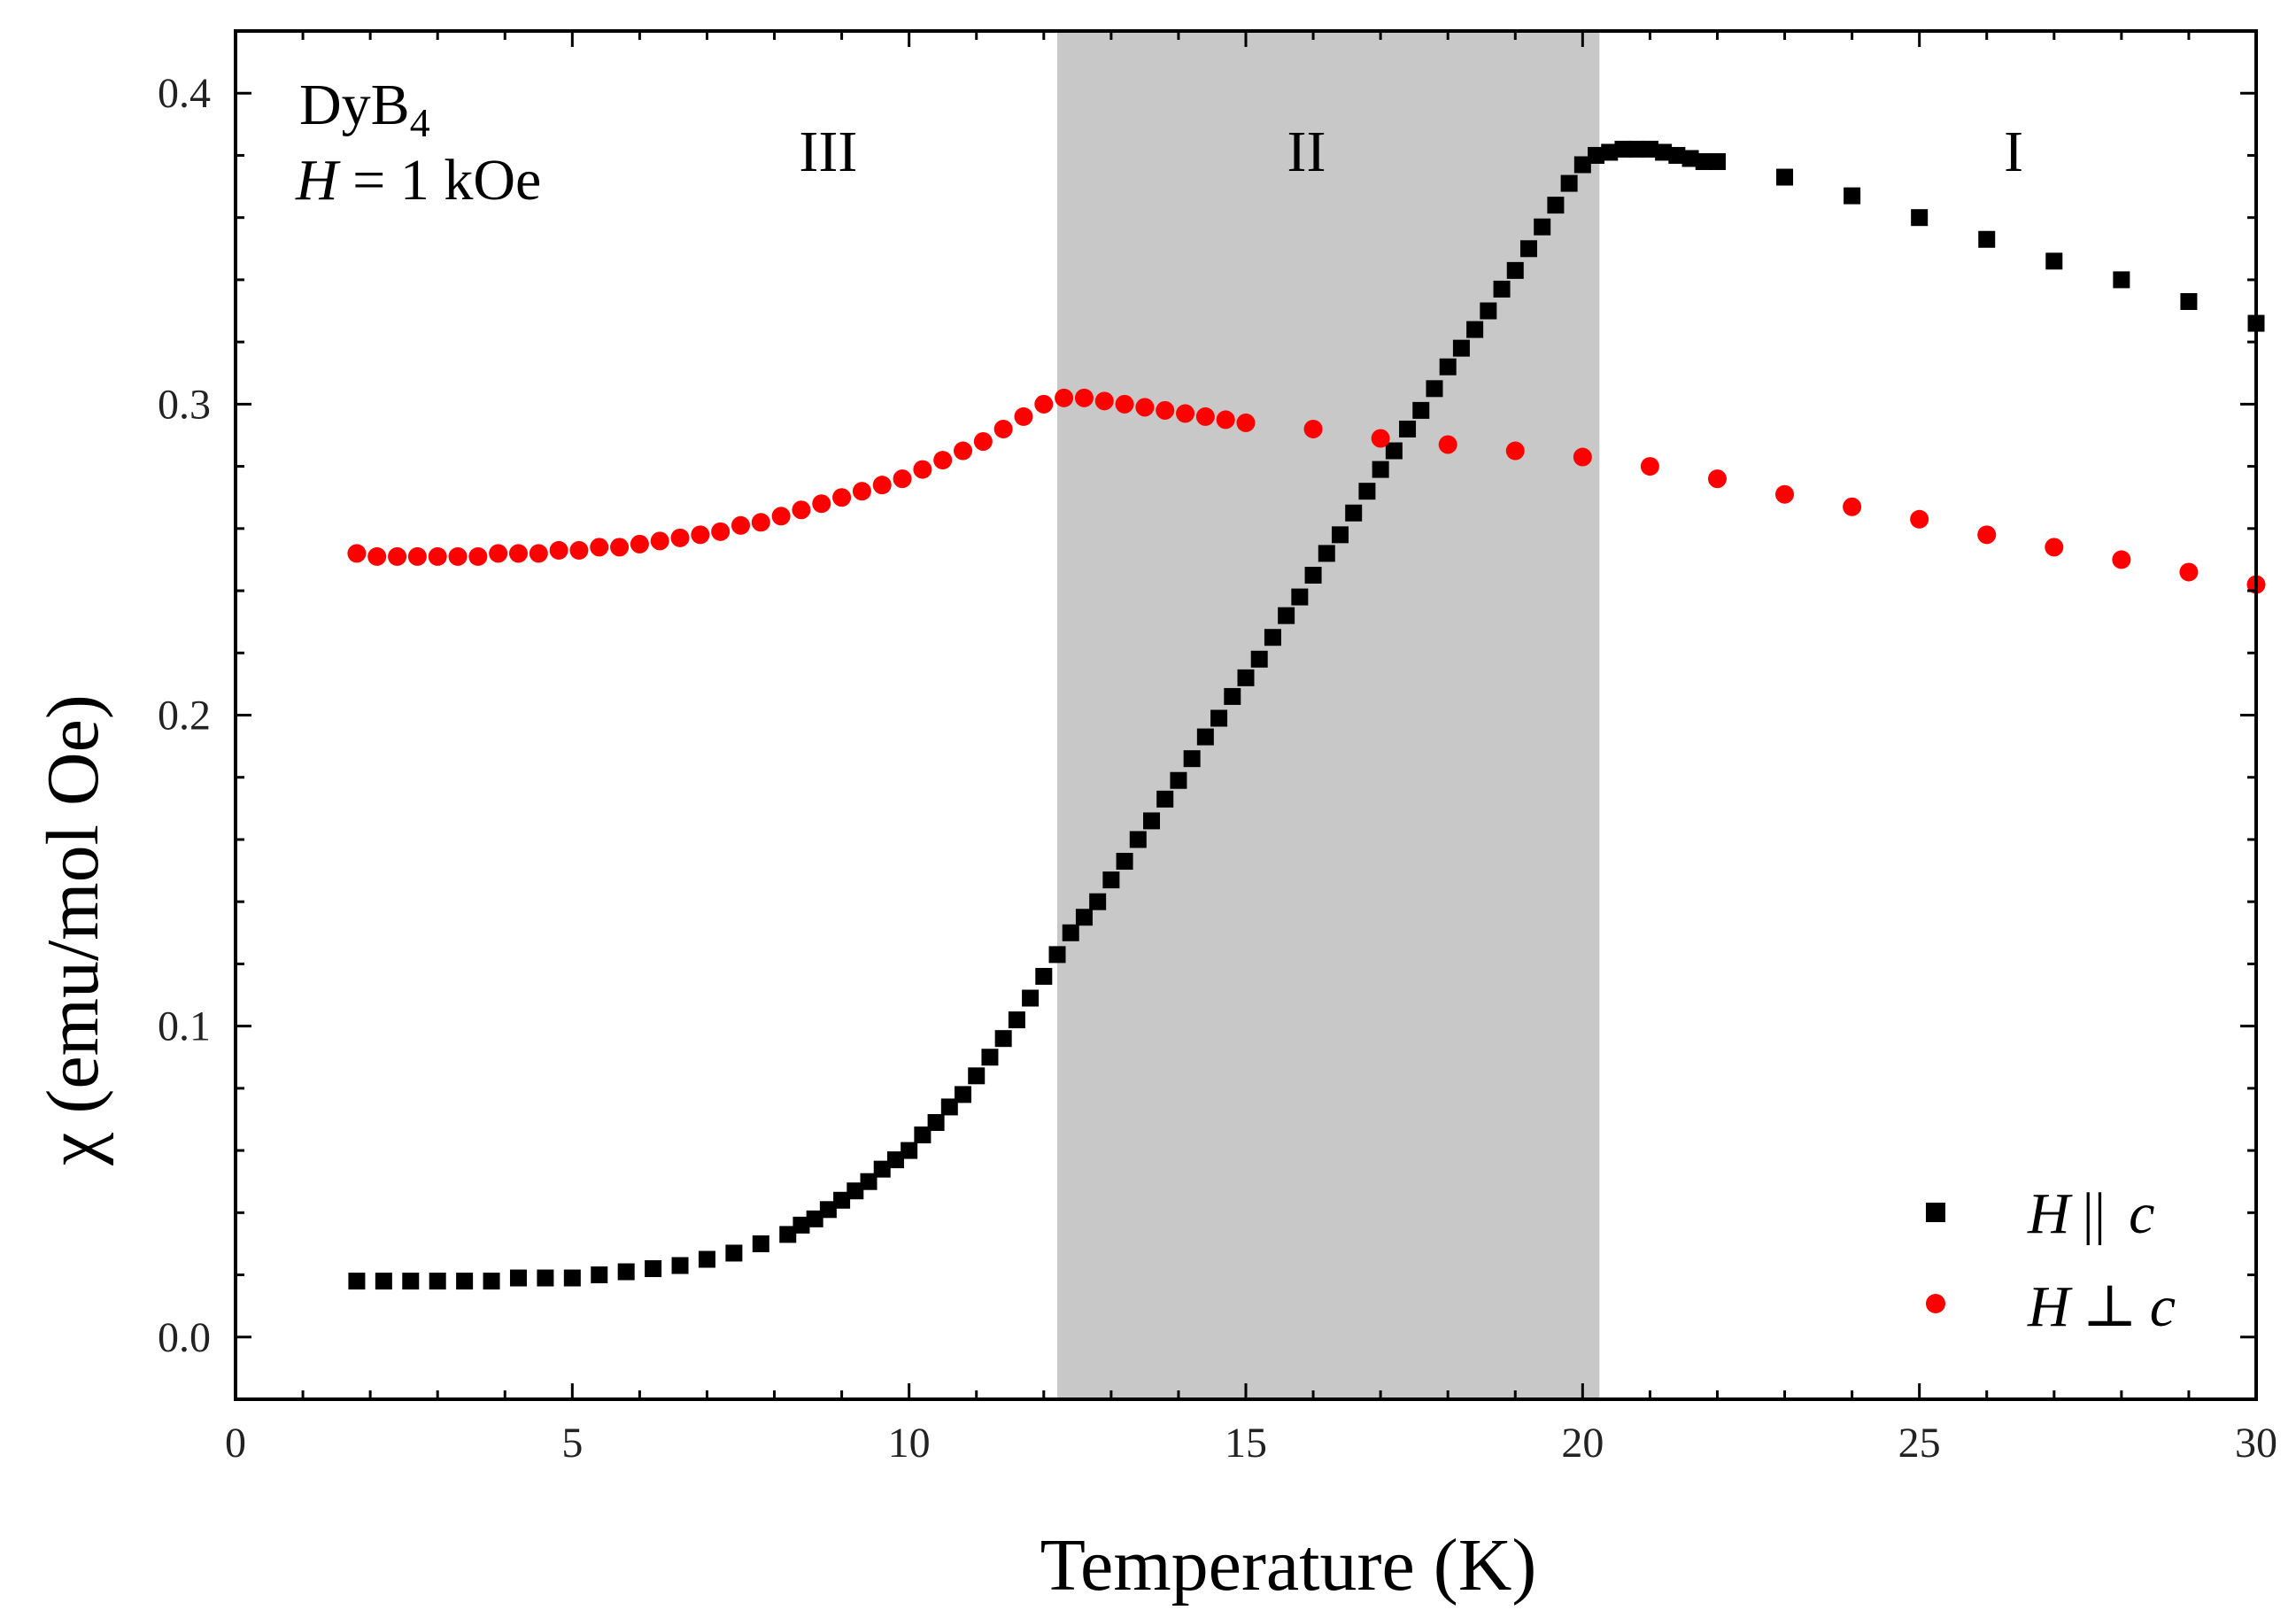  I want to click on region-label-iii: III, so click(828, 152).